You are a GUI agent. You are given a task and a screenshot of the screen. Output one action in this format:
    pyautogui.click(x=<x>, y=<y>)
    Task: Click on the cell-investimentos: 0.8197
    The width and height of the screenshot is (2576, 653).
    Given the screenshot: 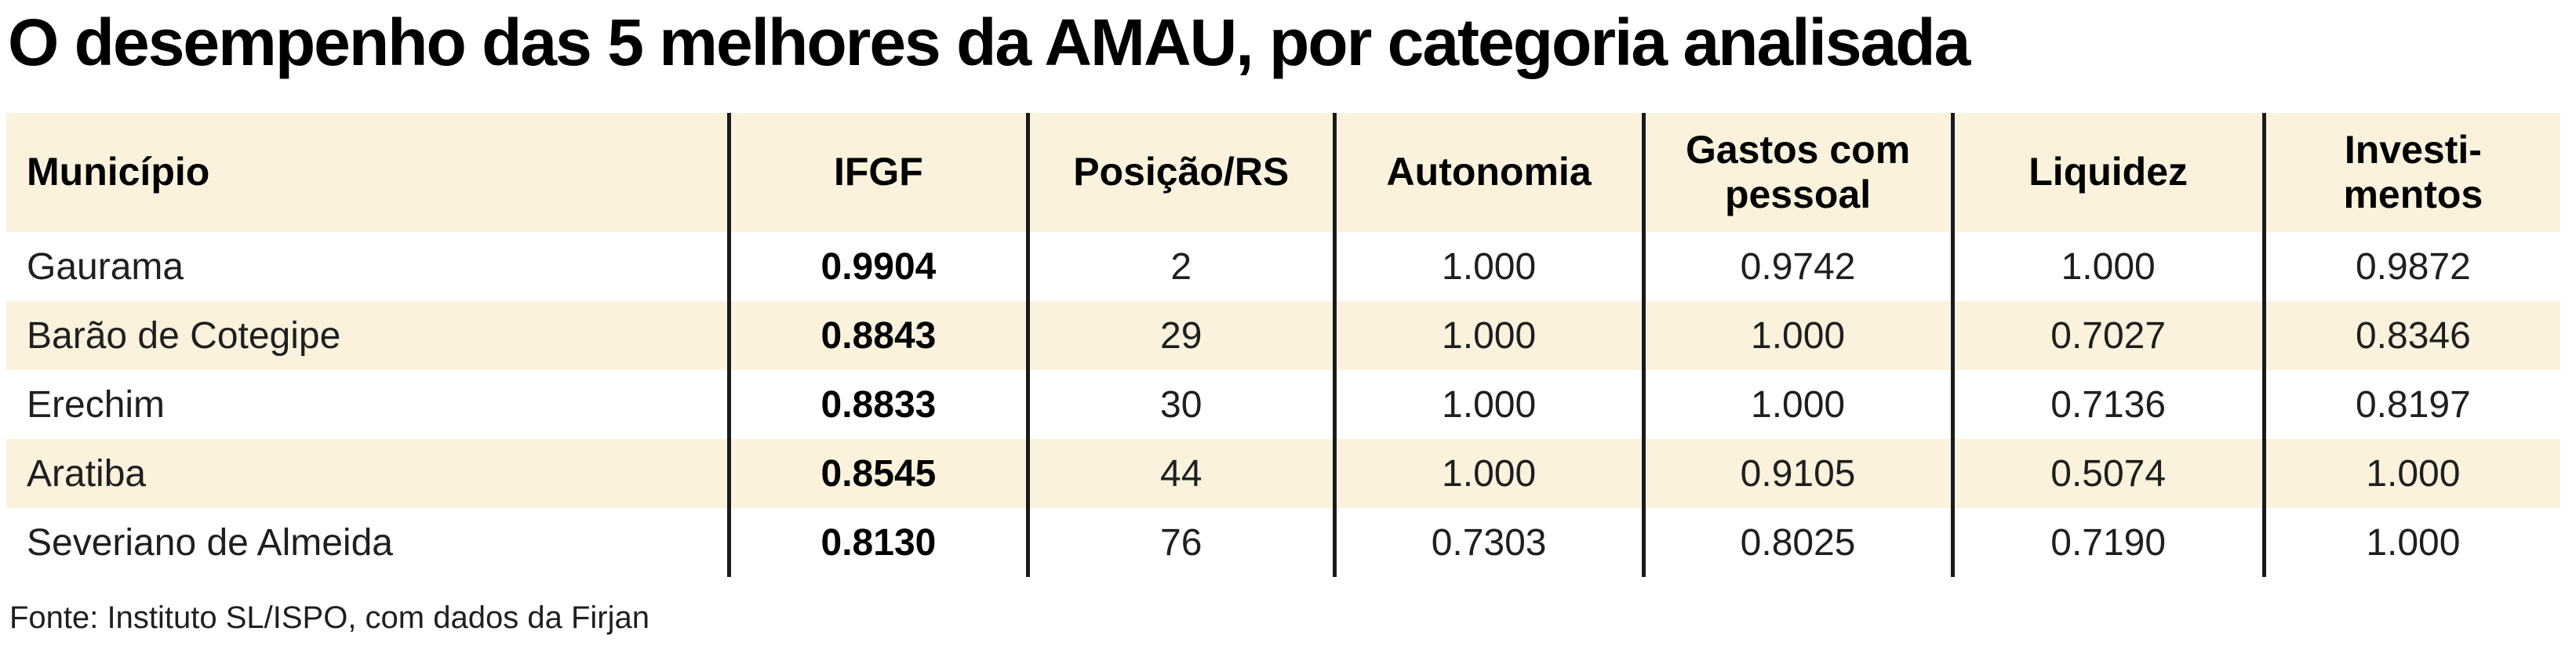 What is the action you would take?
    pyautogui.click(x=2410, y=405)
    